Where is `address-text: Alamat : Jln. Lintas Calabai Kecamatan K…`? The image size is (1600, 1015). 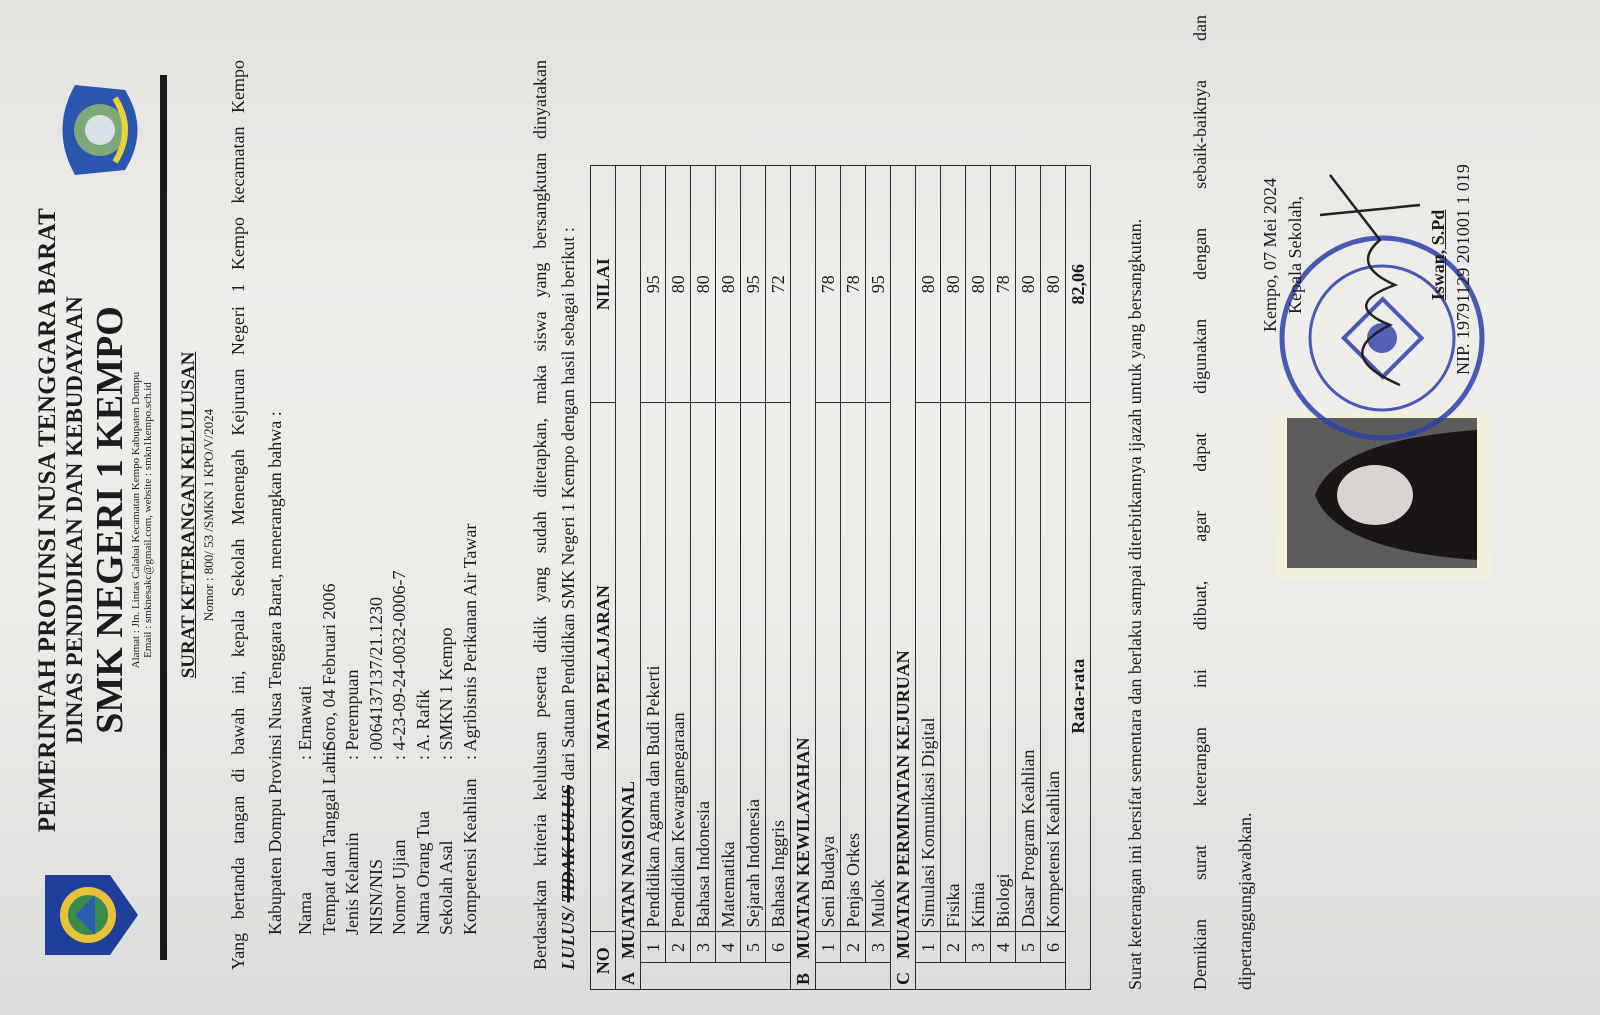
address-text: Alamat : Jln. Lintas Calabai Kecamatan K… is located at coordinates (136, 520).